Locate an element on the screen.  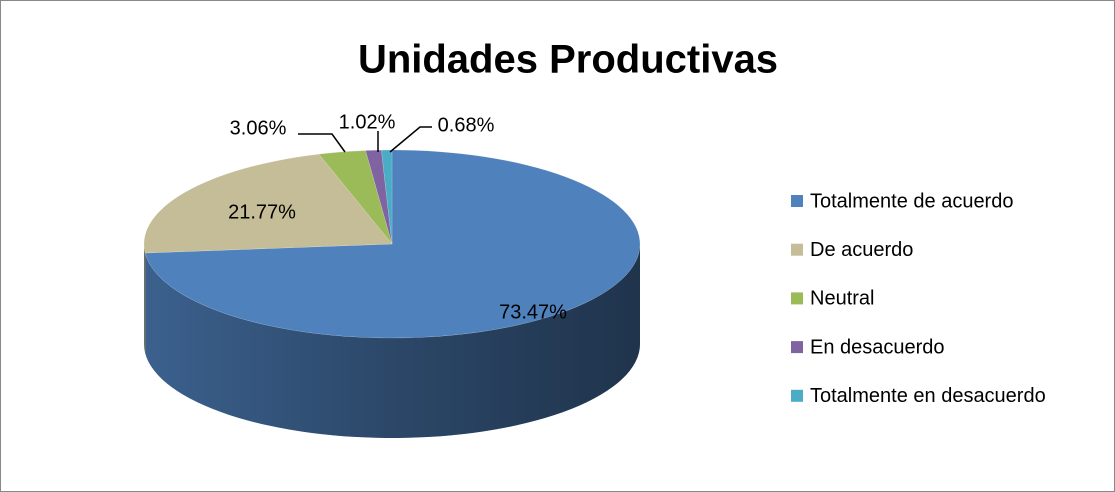
data-label: 1.02% is located at coordinates (367, 122).